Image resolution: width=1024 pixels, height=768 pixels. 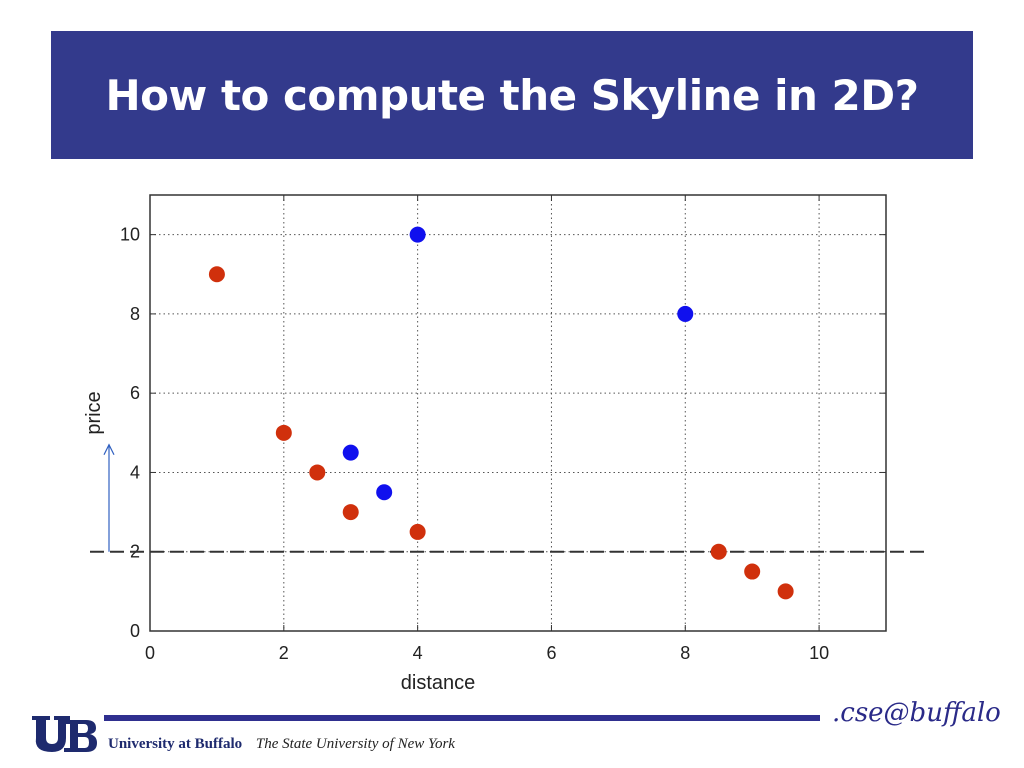 I want to click on y-axis-label: price, so click(x=94, y=412).